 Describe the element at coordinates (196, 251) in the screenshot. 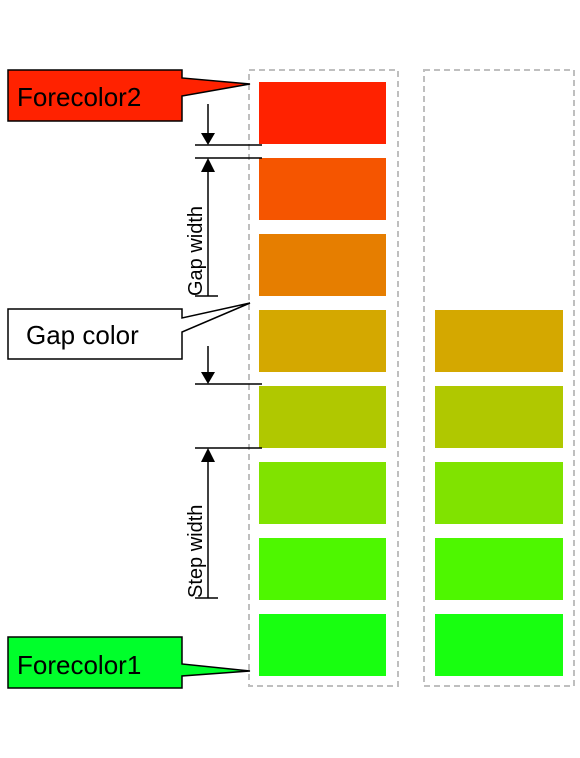

I see `gap-width-label: Gap width` at that location.